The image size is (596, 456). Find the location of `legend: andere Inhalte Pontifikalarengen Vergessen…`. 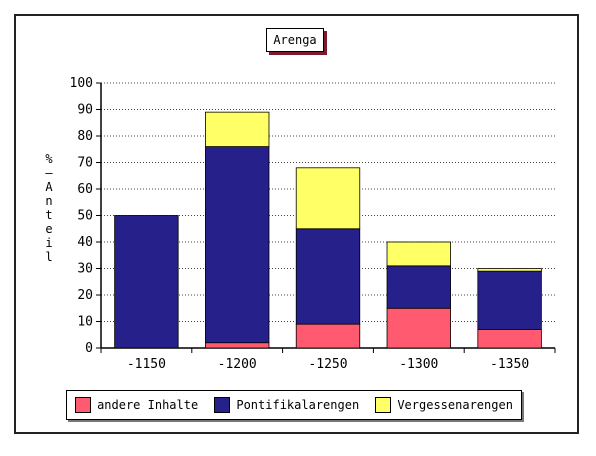

legend: andere Inhalte Pontifikalarengen Vergessen… is located at coordinates (294, 405).